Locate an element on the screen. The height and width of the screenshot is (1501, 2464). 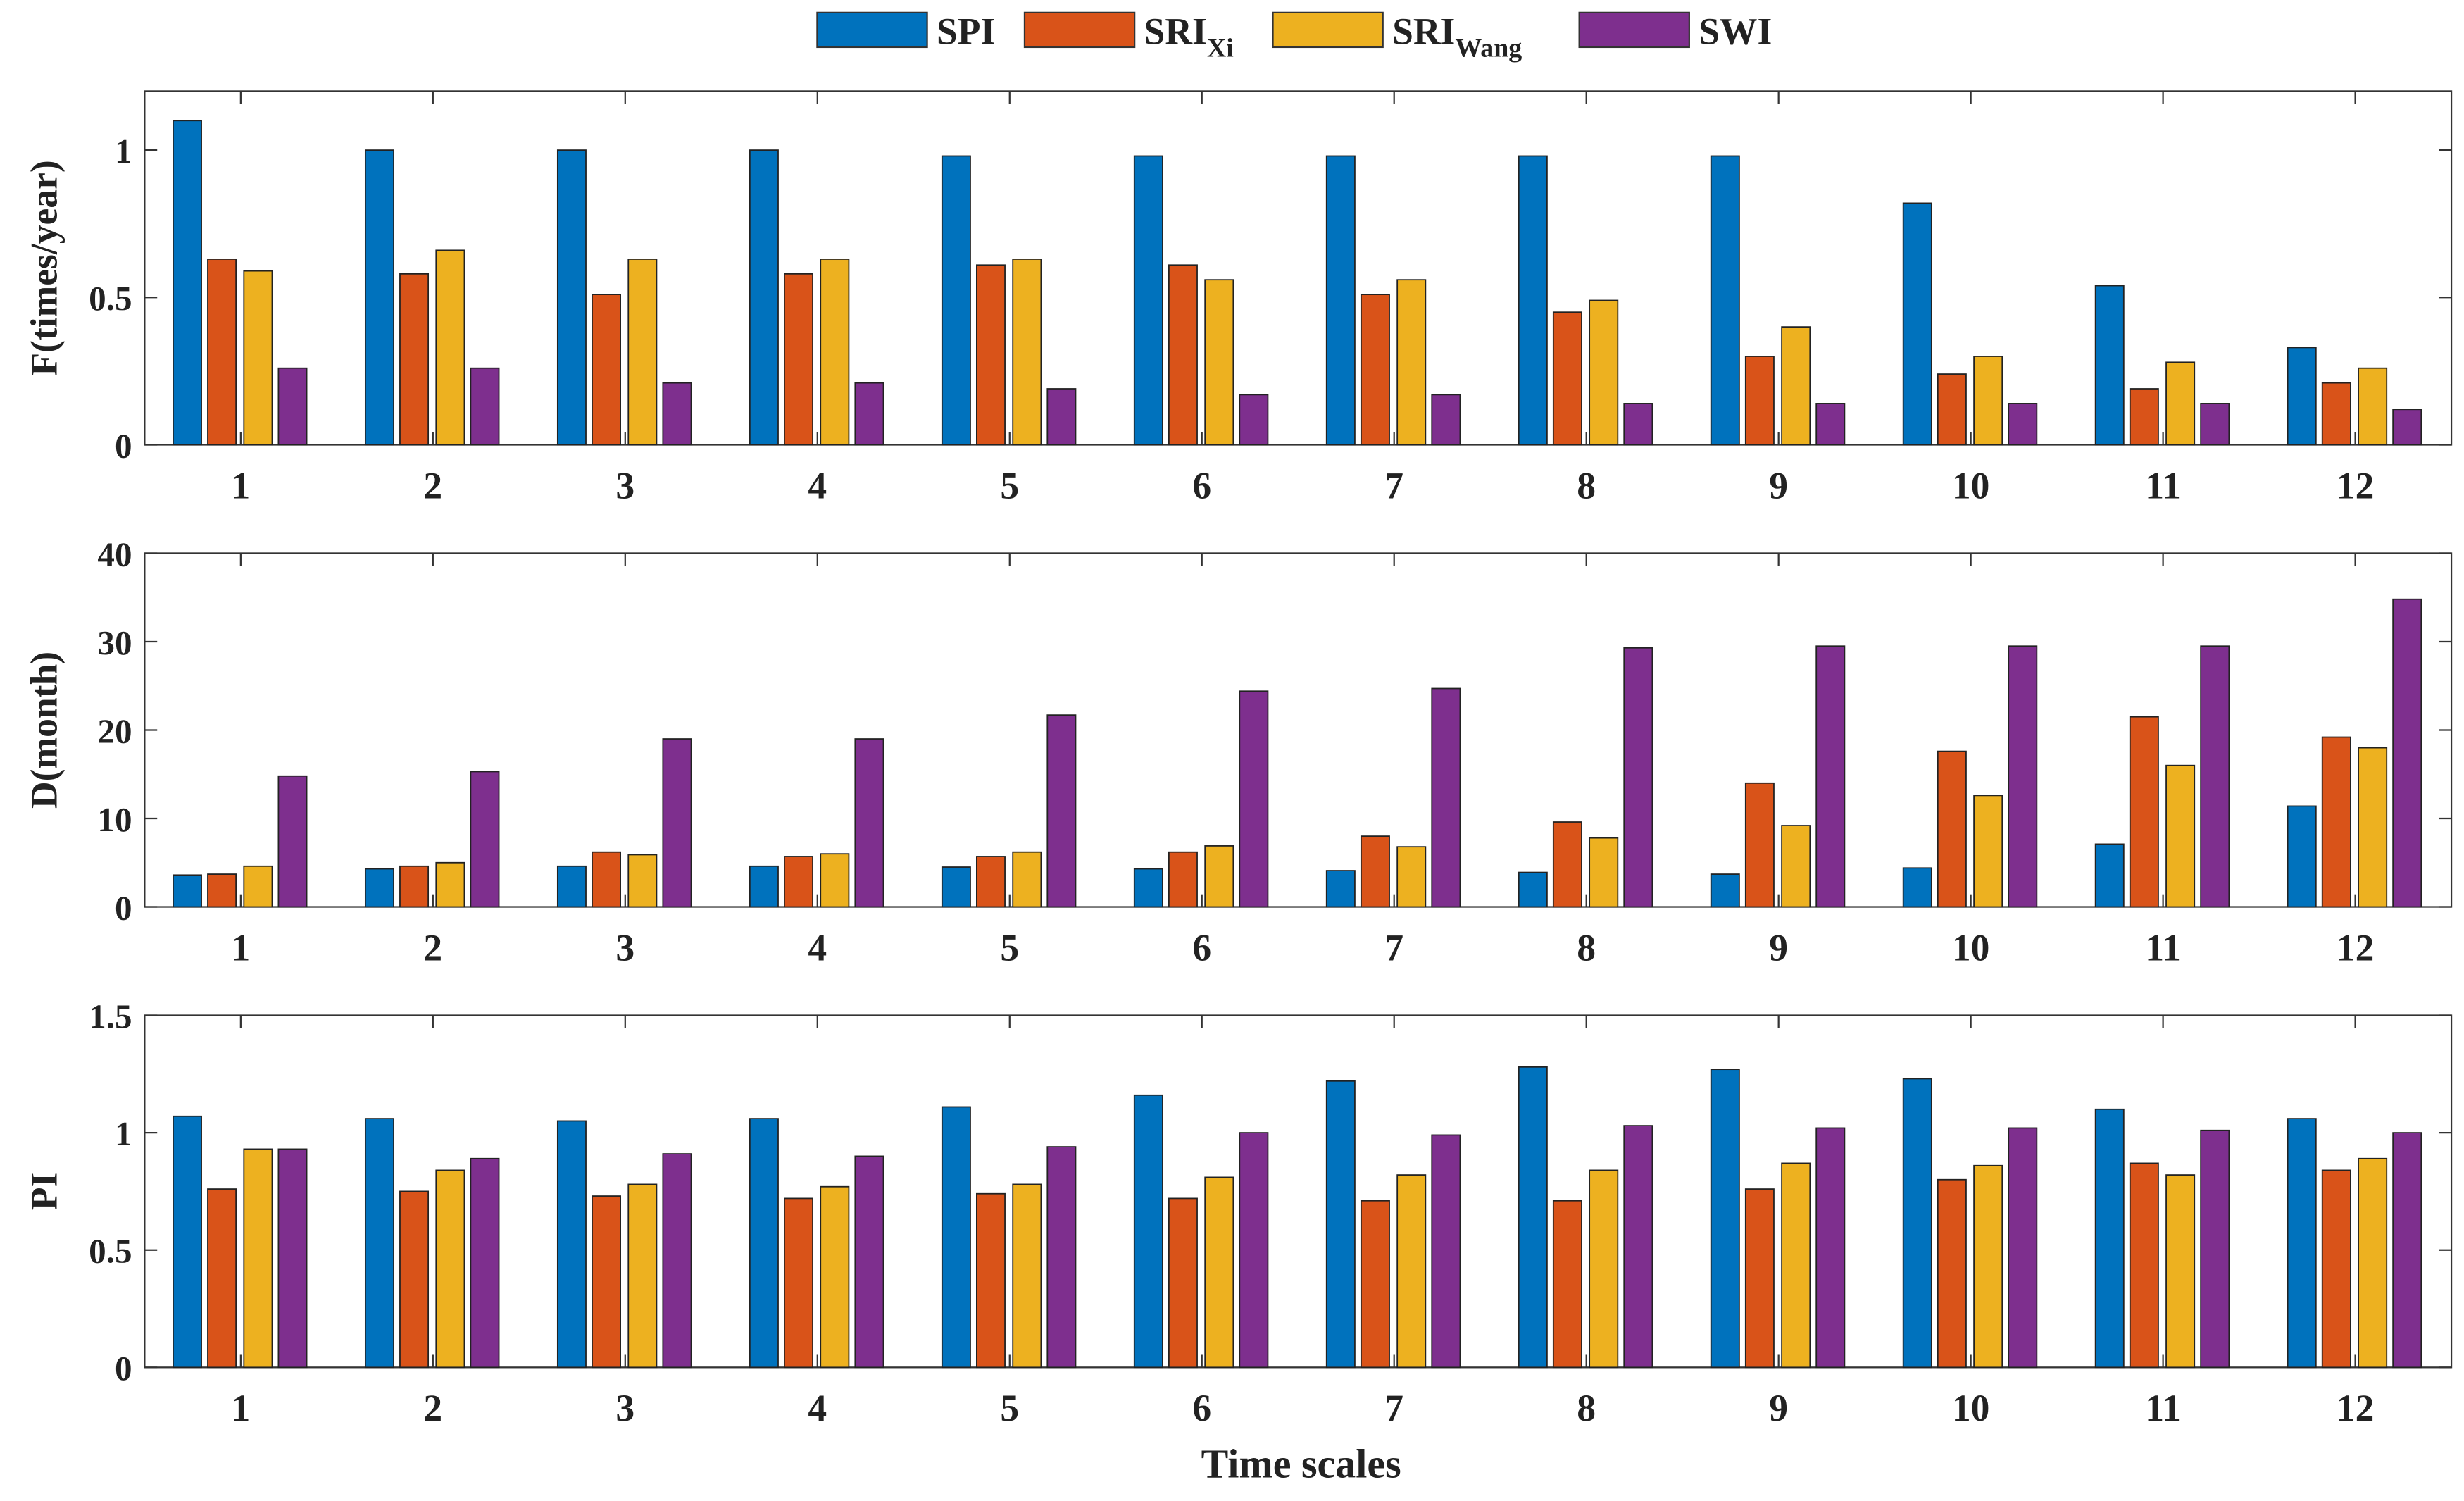
legend-label: SRIXi is located at coordinates (1189, 36).